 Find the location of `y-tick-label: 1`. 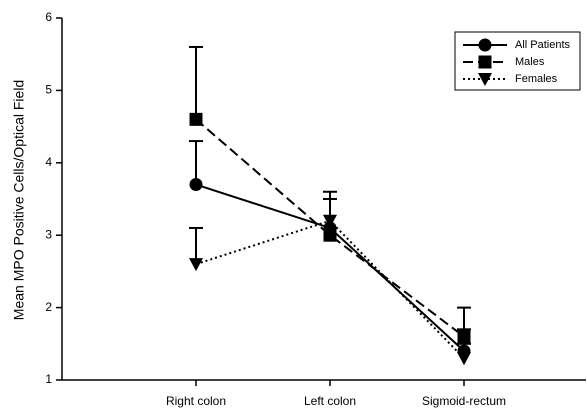

y-tick-label: 1 is located at coordinates (48, 379).